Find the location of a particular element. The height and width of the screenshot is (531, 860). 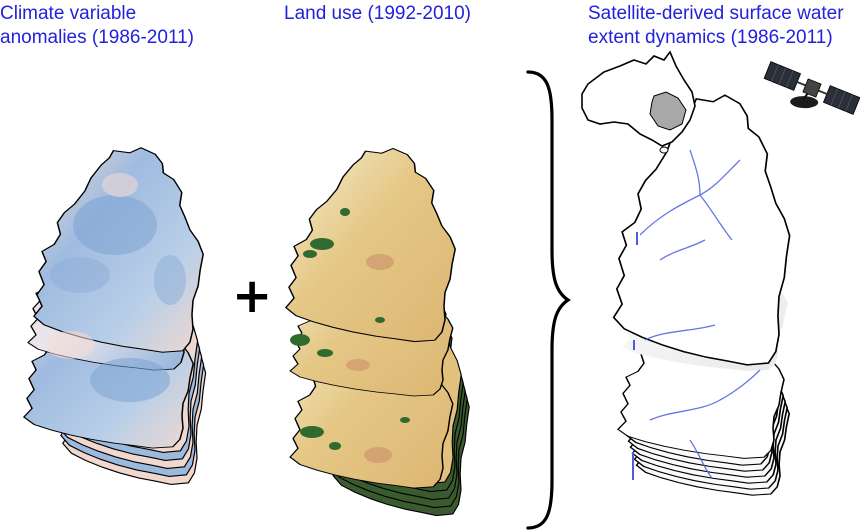

australia-map-icon is located at coordinates (638, 102).